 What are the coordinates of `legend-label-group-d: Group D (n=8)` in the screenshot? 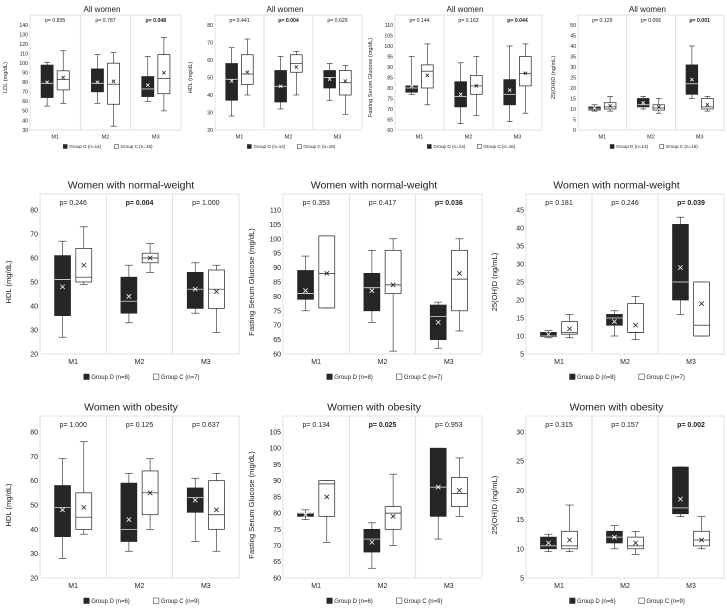 It's located at (596, 378).